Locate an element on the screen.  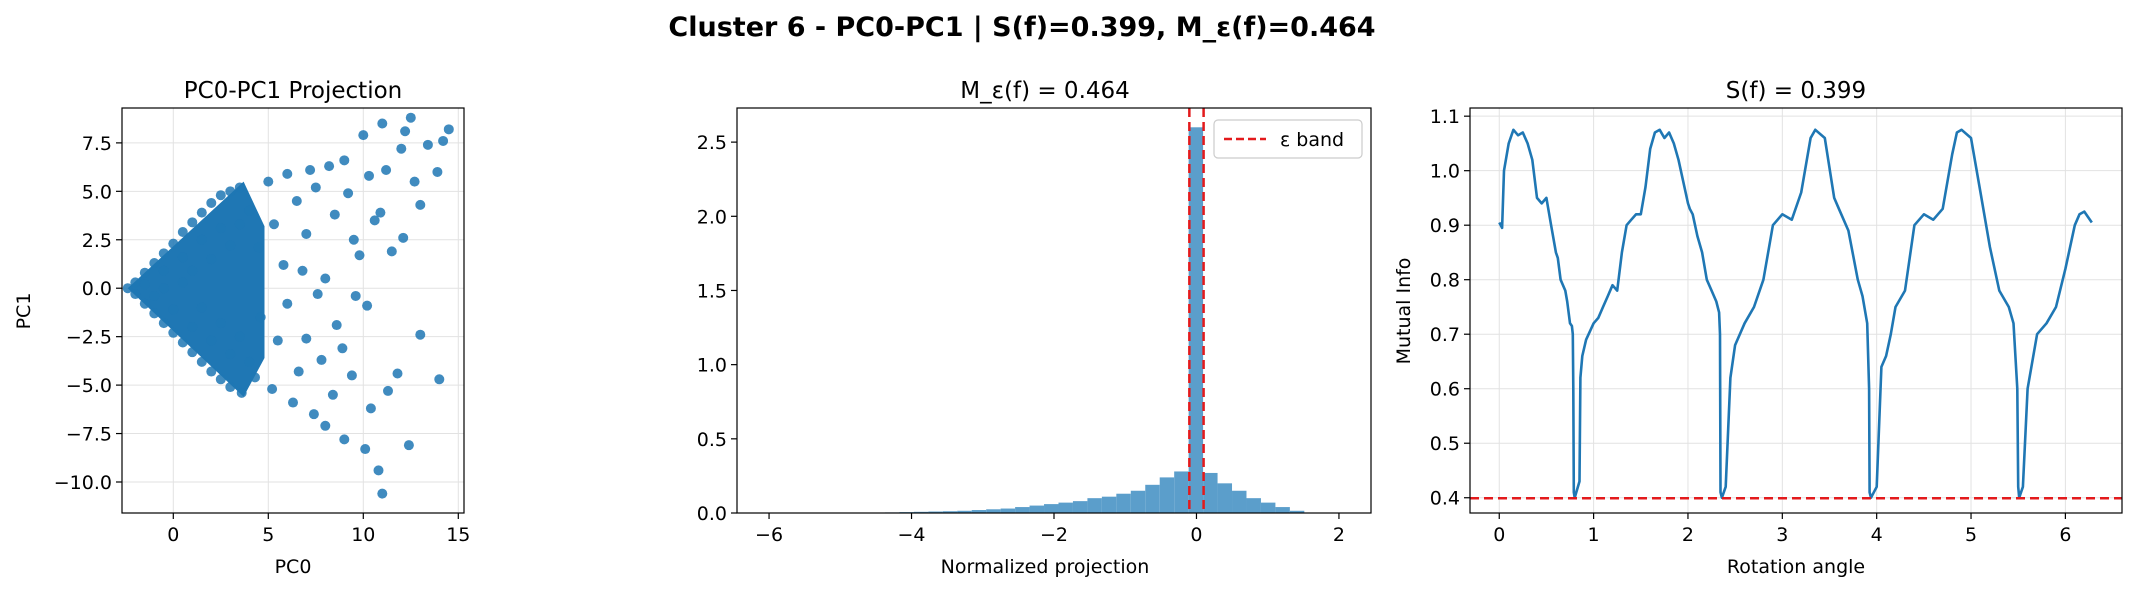
scatter-y-label: PC1 is located at coordinates (24, 311).